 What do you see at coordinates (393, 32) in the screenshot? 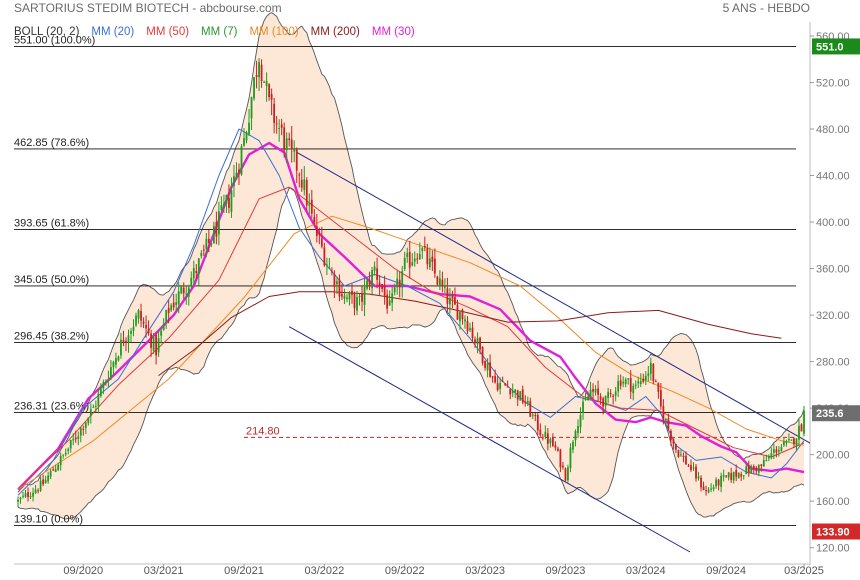
I see `legend-item: MM (30)` at bounding box center [393, 32].